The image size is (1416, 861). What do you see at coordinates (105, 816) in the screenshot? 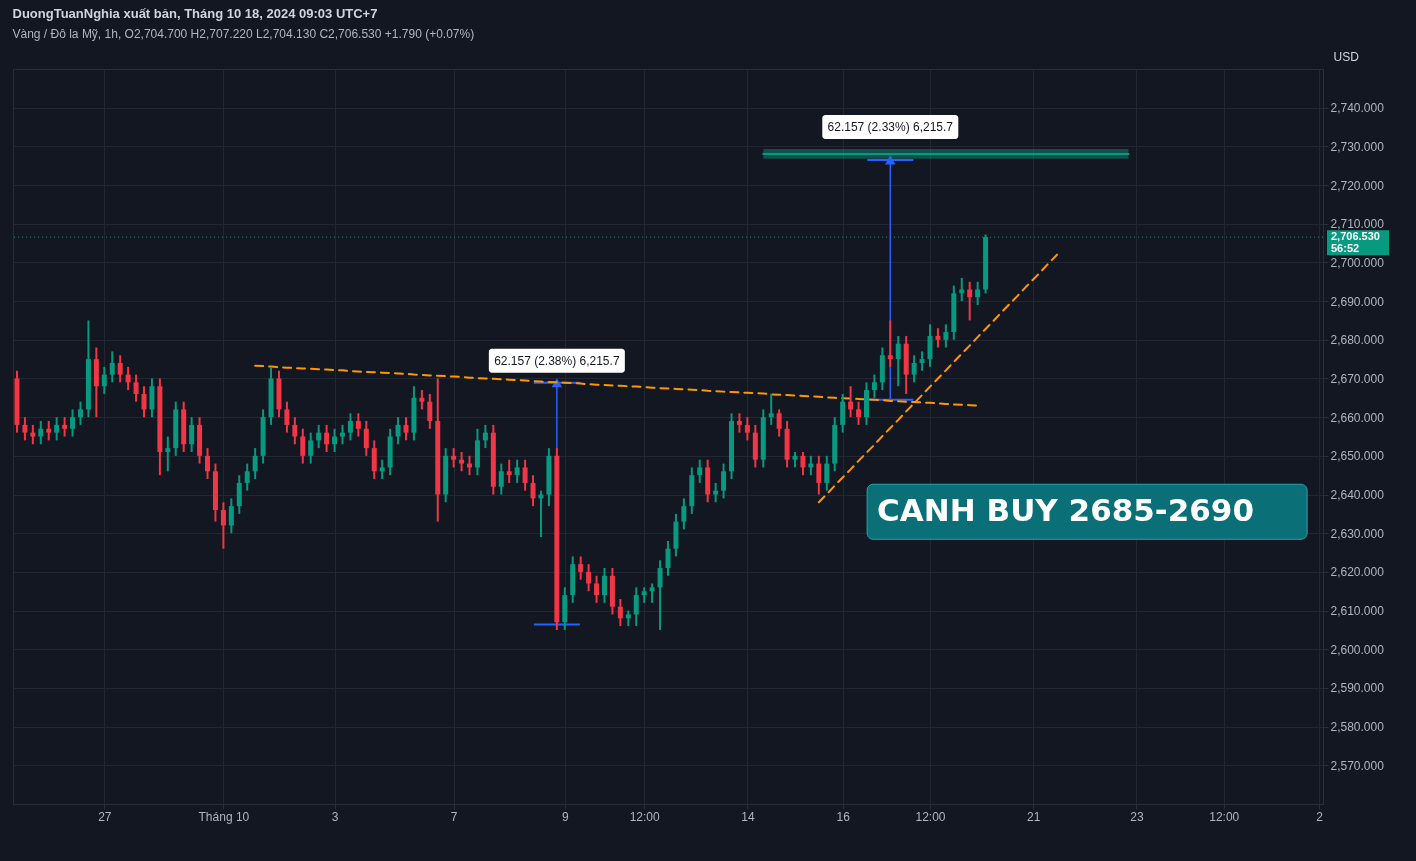
I see `x-tick-label: 27` at bounding box center [105, 816].